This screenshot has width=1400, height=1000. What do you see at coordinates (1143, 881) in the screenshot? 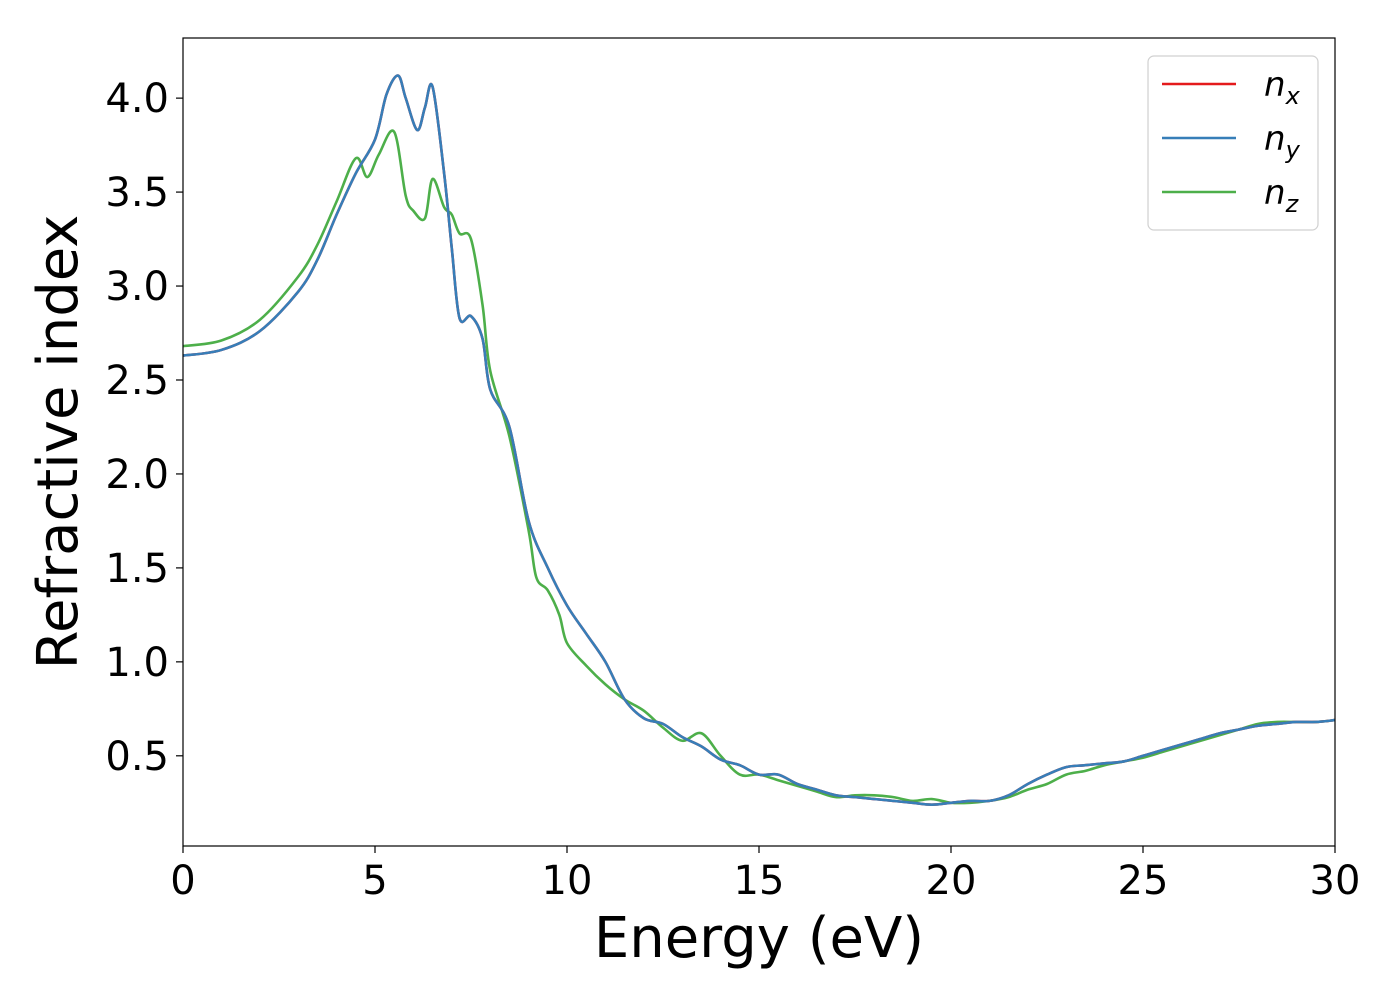
I see `x-tick-label: 25` at bounding box center [1143, 881].